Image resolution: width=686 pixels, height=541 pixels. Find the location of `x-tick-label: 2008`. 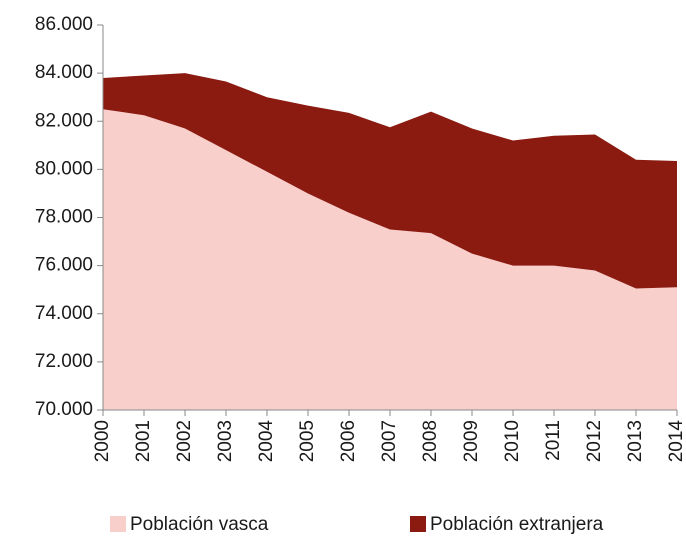

x-tick-label: 2008 is located at coordinates (430, 441).